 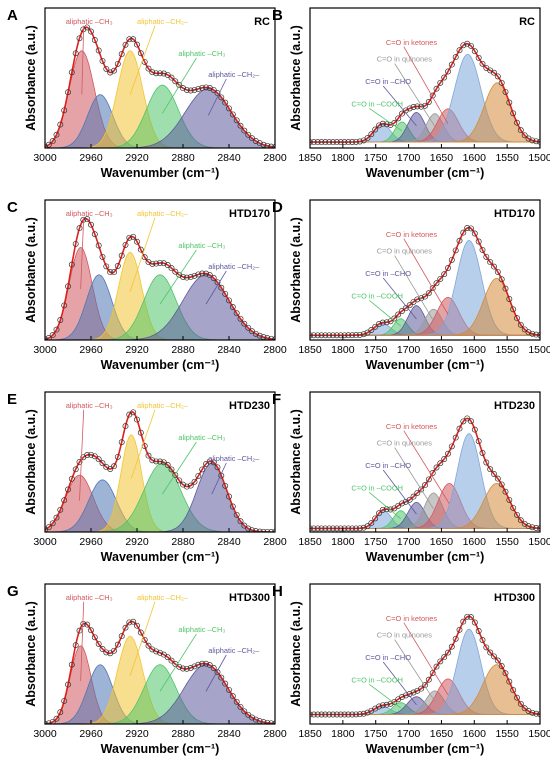 I want to click on plot-area, so click(x=425, y=473).